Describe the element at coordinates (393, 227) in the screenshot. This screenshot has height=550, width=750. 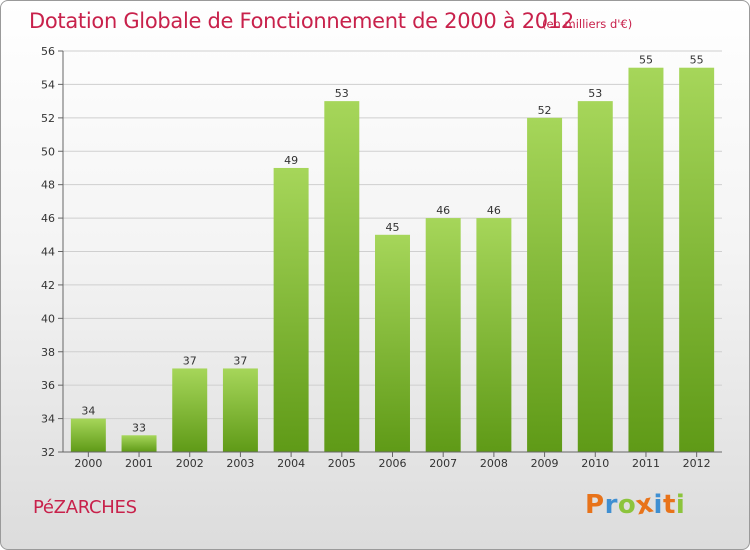
I see `data-label-2006: 45` at that location.